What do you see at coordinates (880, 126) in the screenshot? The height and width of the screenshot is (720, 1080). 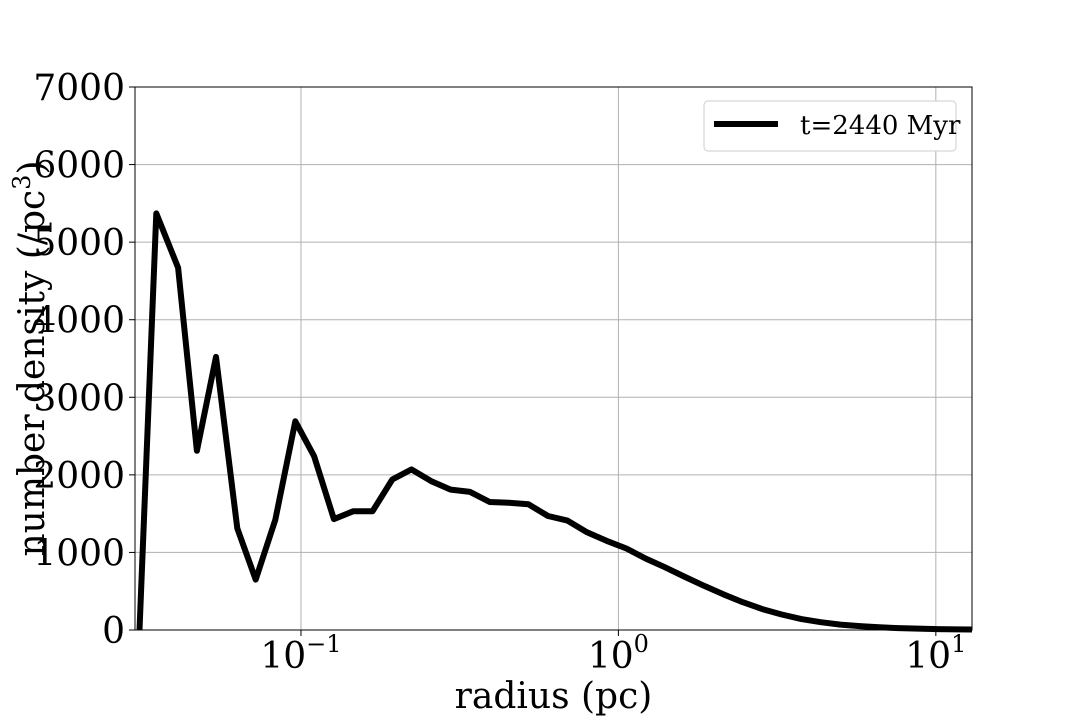 I see `legend-label: t=2440 Myr` at bounding box center [880, 126].